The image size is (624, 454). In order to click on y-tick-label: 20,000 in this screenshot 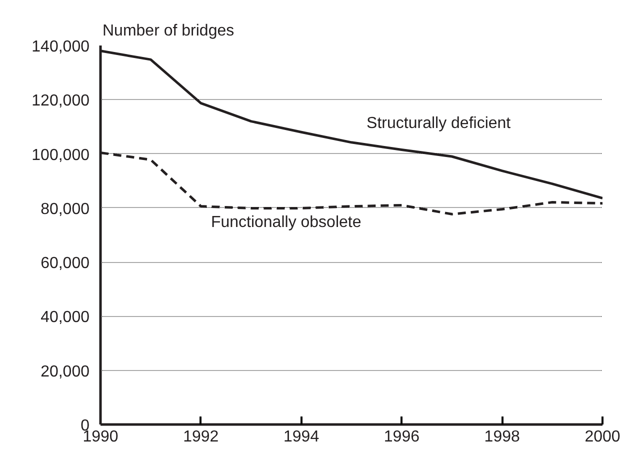, I will do `click(65, 371)`.